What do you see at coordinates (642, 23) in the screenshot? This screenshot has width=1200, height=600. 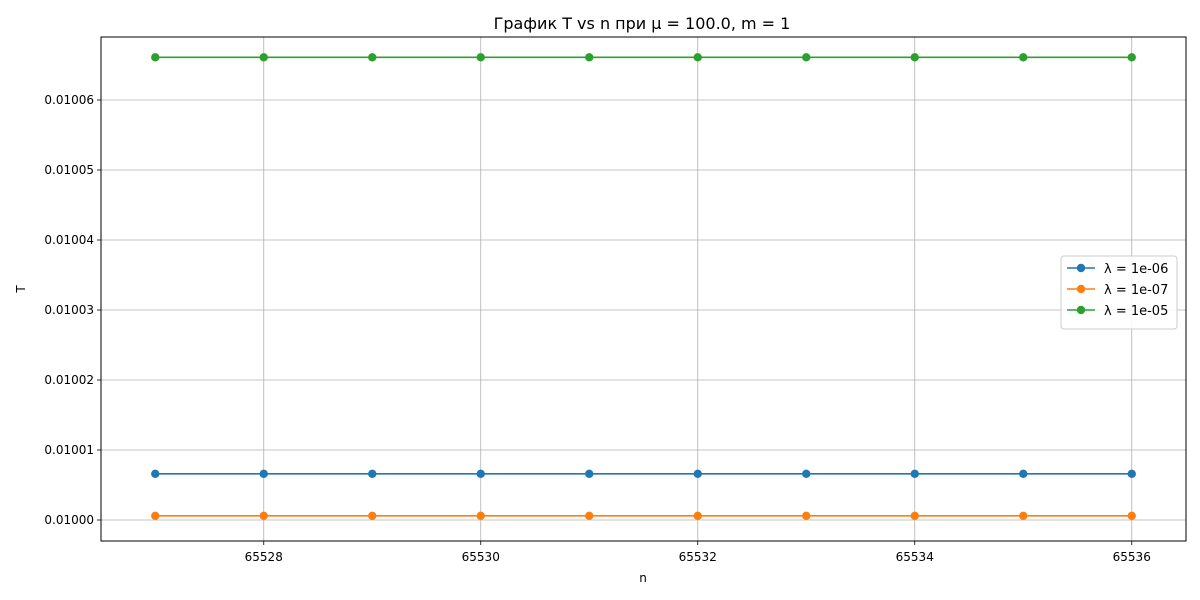 I see `chart-title: График T vs n при μ = 100.0, m = 1` at bounding box center [642, 23].